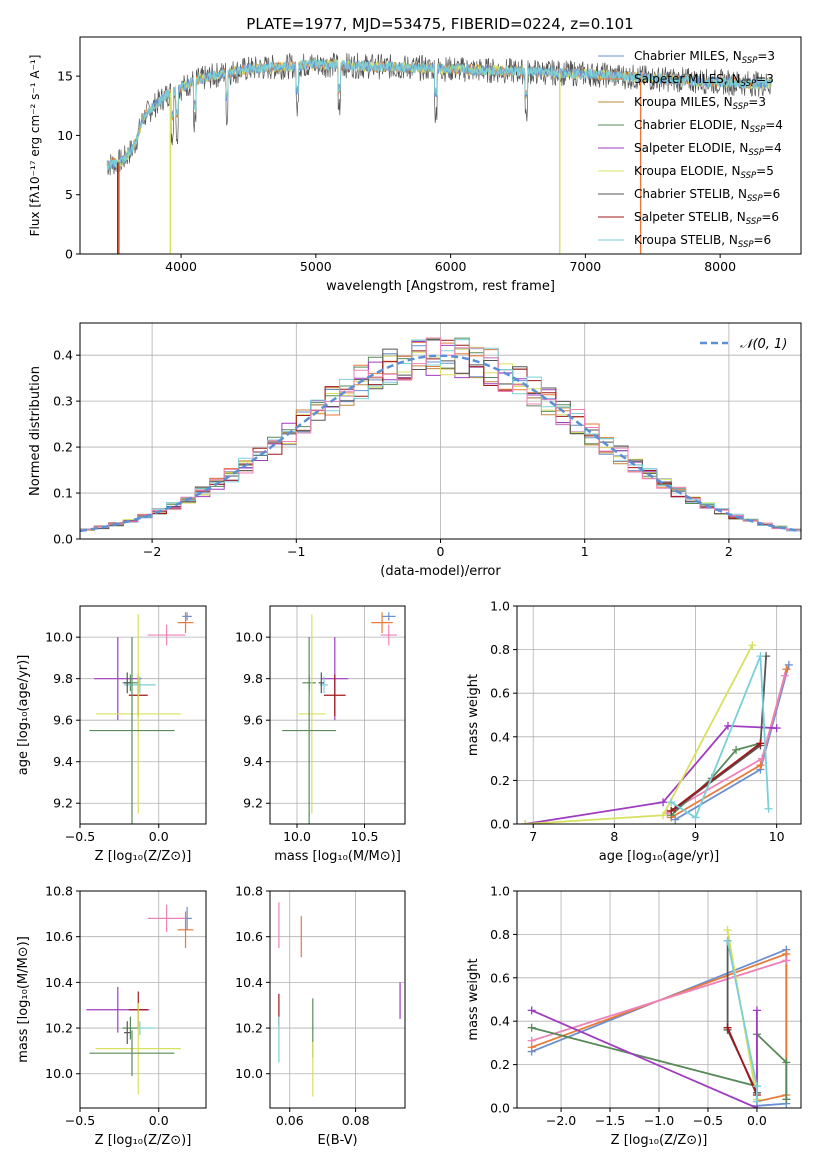  What do you see at coordinates (561, 1120) in the screenshot?
I see `x-tick-label: −2.0` at bounding box center [561, 1120].